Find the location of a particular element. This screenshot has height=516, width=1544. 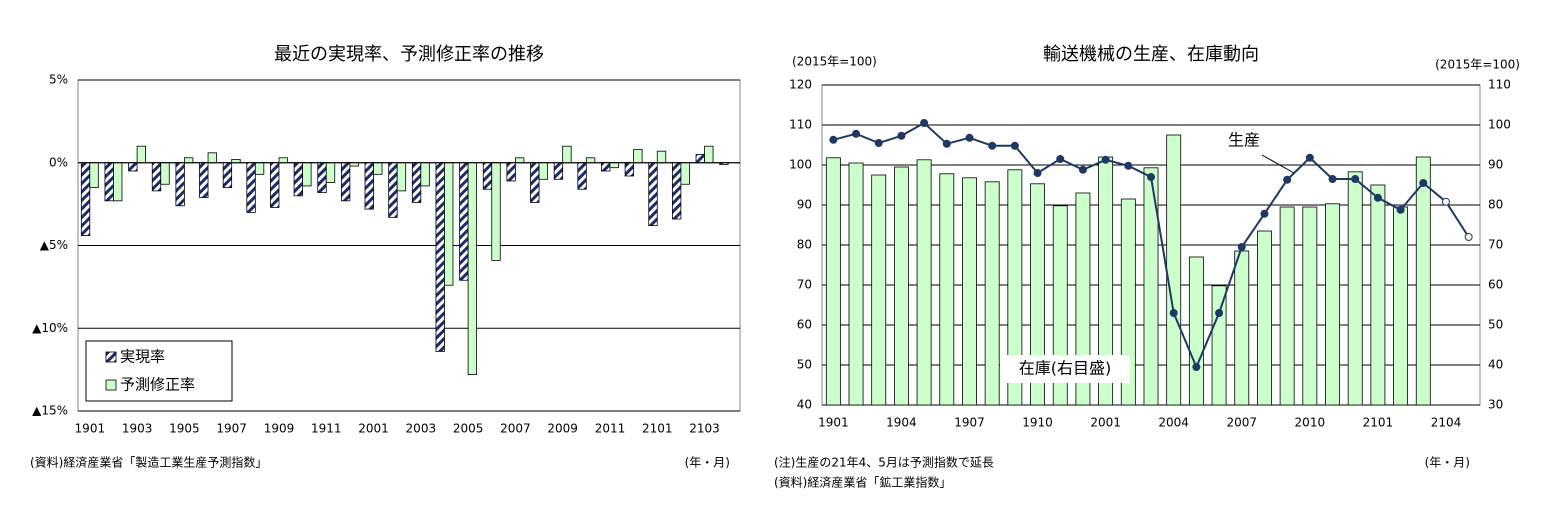

y2-tick-label: 80 is located at coordinates (1495, 205).